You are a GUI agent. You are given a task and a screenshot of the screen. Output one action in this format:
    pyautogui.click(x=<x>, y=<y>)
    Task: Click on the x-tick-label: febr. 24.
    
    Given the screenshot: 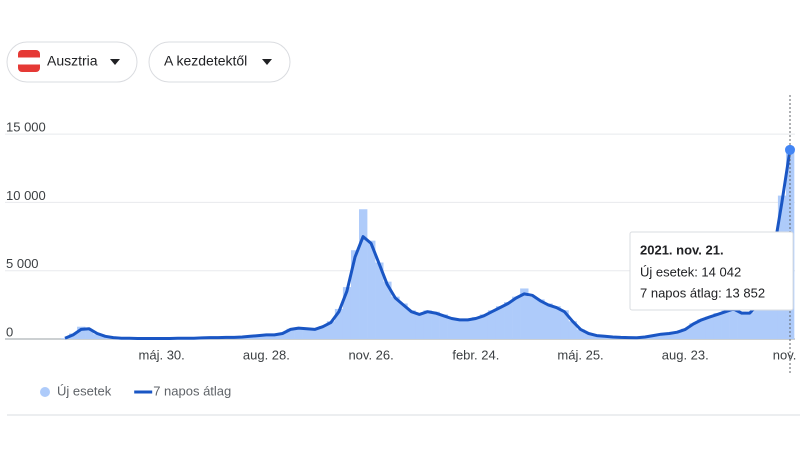 What is the action you would take?
    pyautogui.click(x=475, y=354)
    